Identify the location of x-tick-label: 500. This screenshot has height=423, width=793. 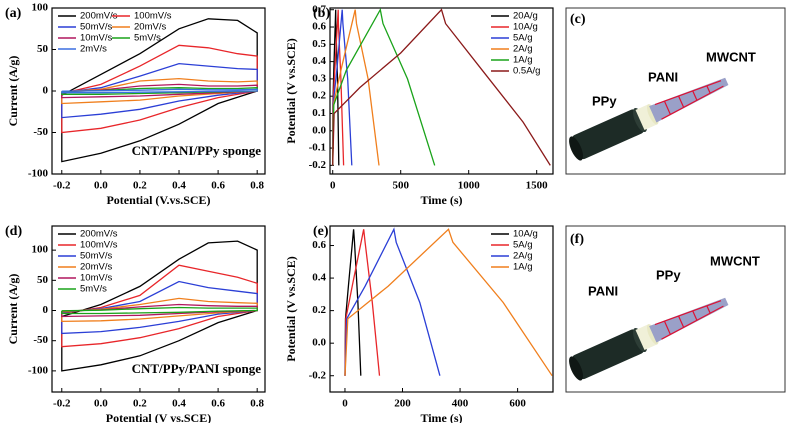
(400, 186).